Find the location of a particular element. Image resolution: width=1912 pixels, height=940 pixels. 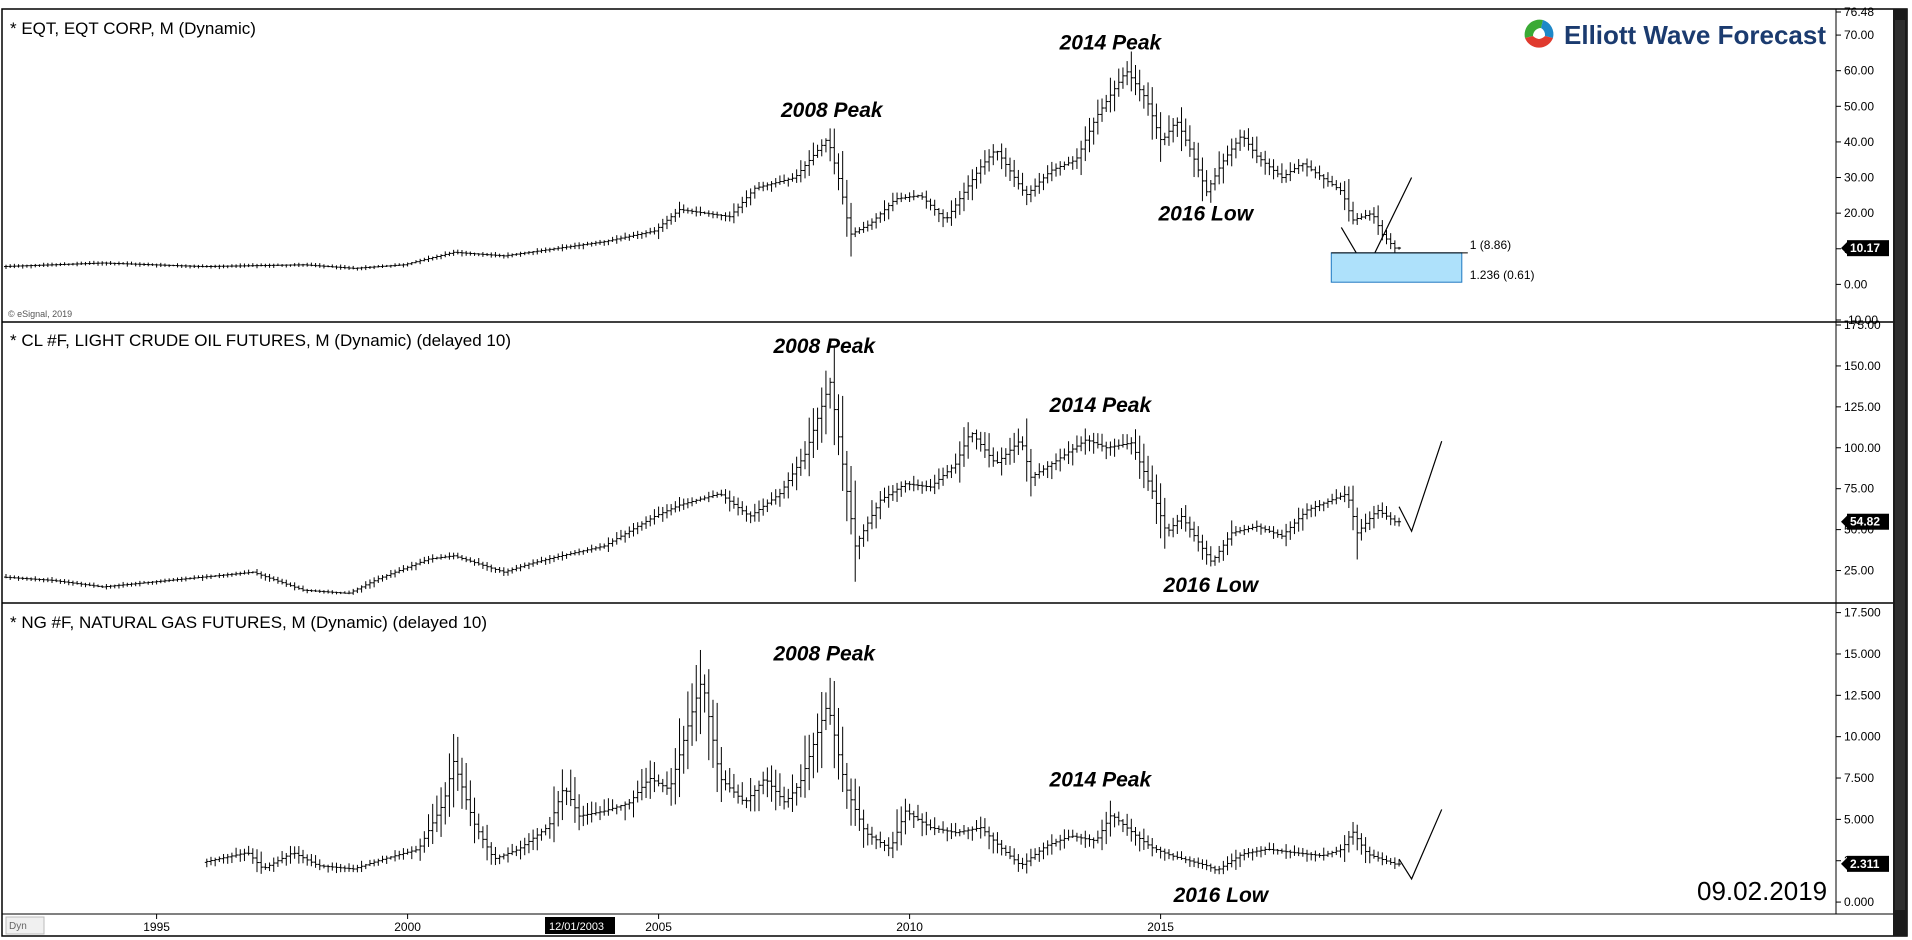

x-tick-label: 2005 is located at coordinates (658, 927).